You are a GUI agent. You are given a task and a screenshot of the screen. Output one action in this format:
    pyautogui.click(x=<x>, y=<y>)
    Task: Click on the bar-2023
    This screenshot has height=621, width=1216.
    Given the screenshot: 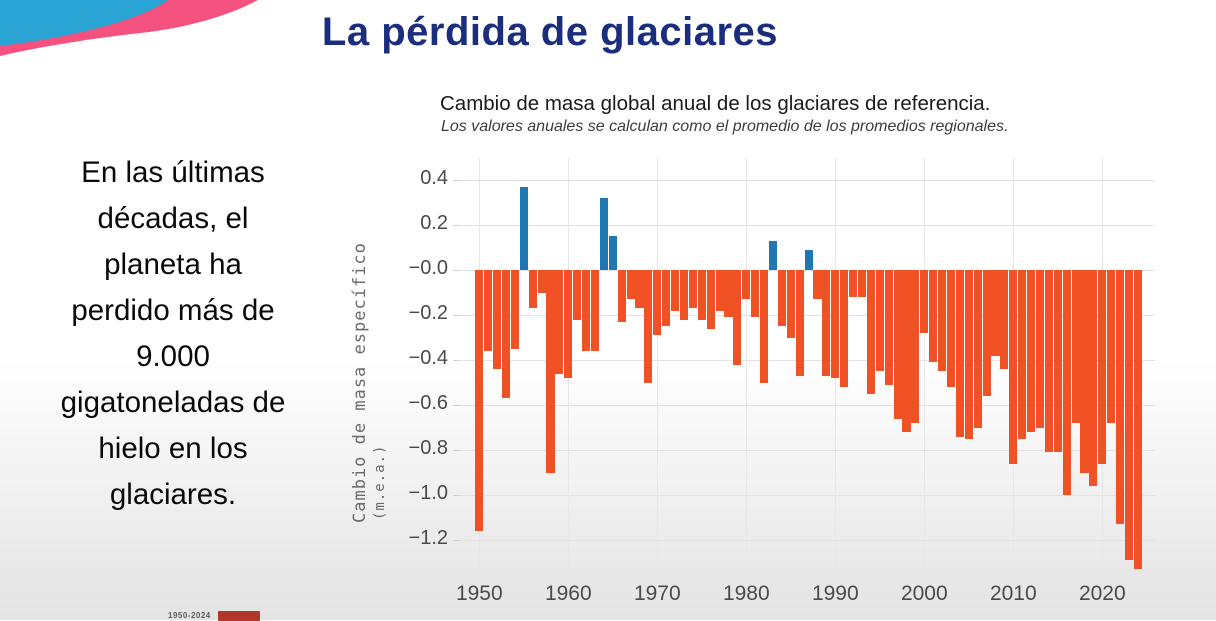 What is the action you would take?
    pyautogui.click(x=1129, y=415)
    